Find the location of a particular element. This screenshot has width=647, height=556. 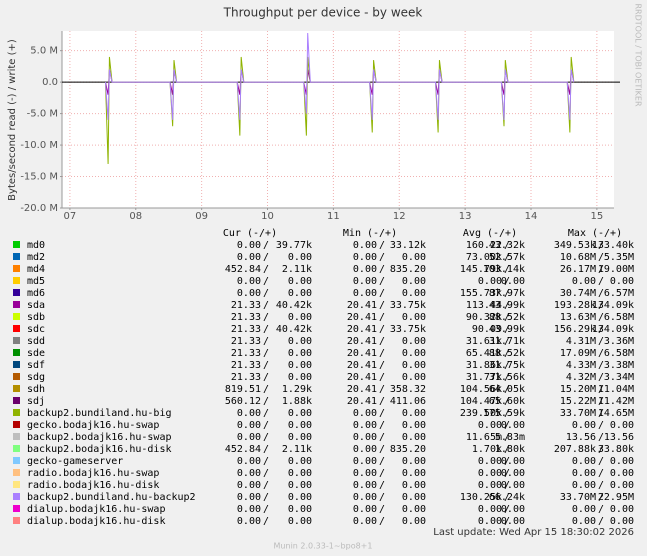

stat-value: 11.65m is located at coordinates (484, 437).